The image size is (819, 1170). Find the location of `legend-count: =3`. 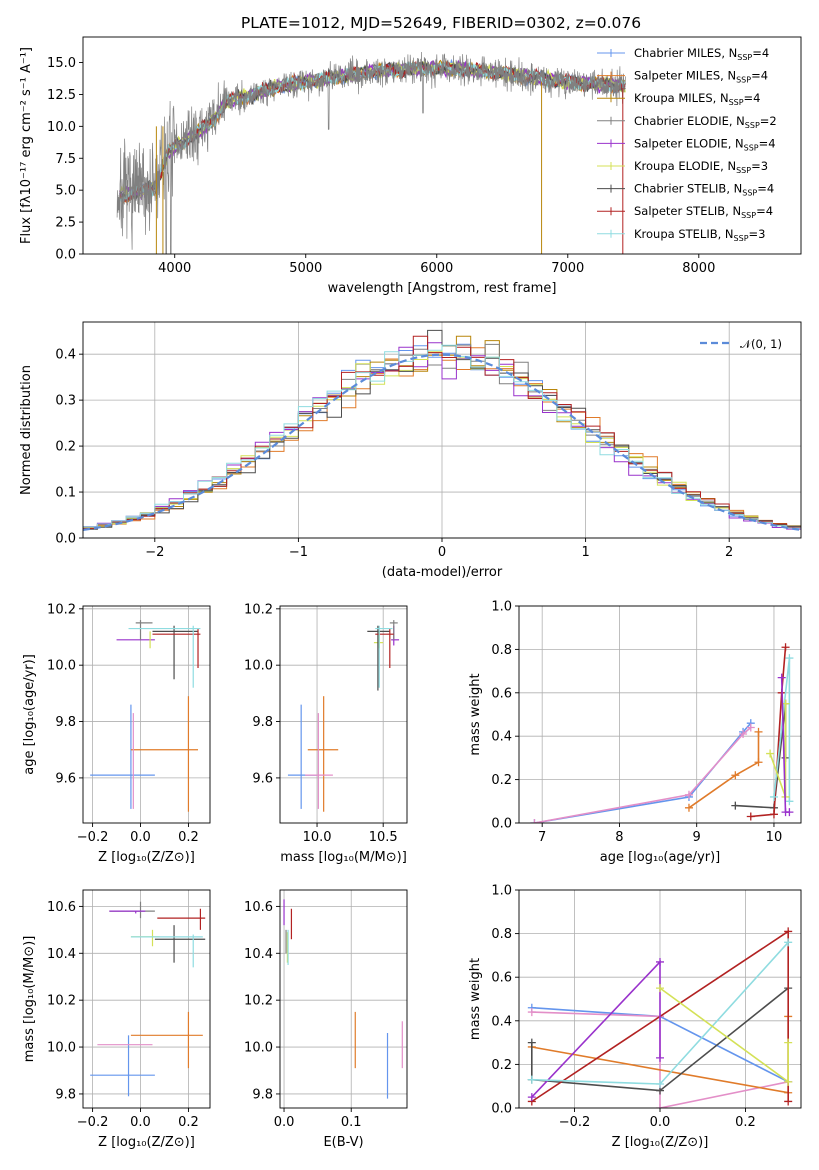

legend-count: =3 is located at coordinates (757, 234).